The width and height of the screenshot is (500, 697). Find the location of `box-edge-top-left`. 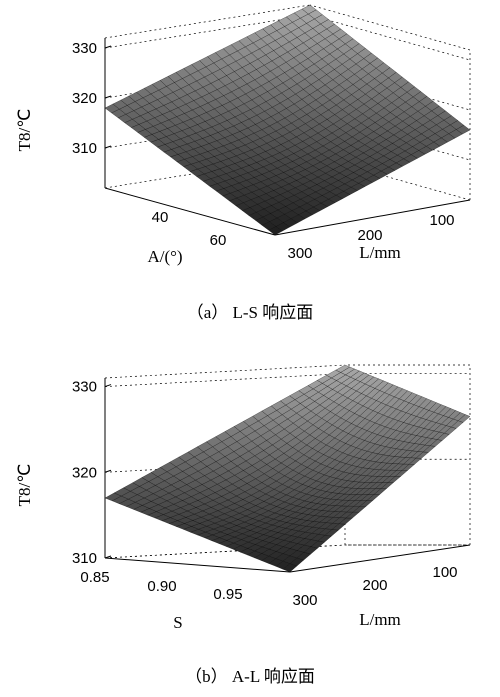

box-edge-top-left is located at coordinates (225, 371).